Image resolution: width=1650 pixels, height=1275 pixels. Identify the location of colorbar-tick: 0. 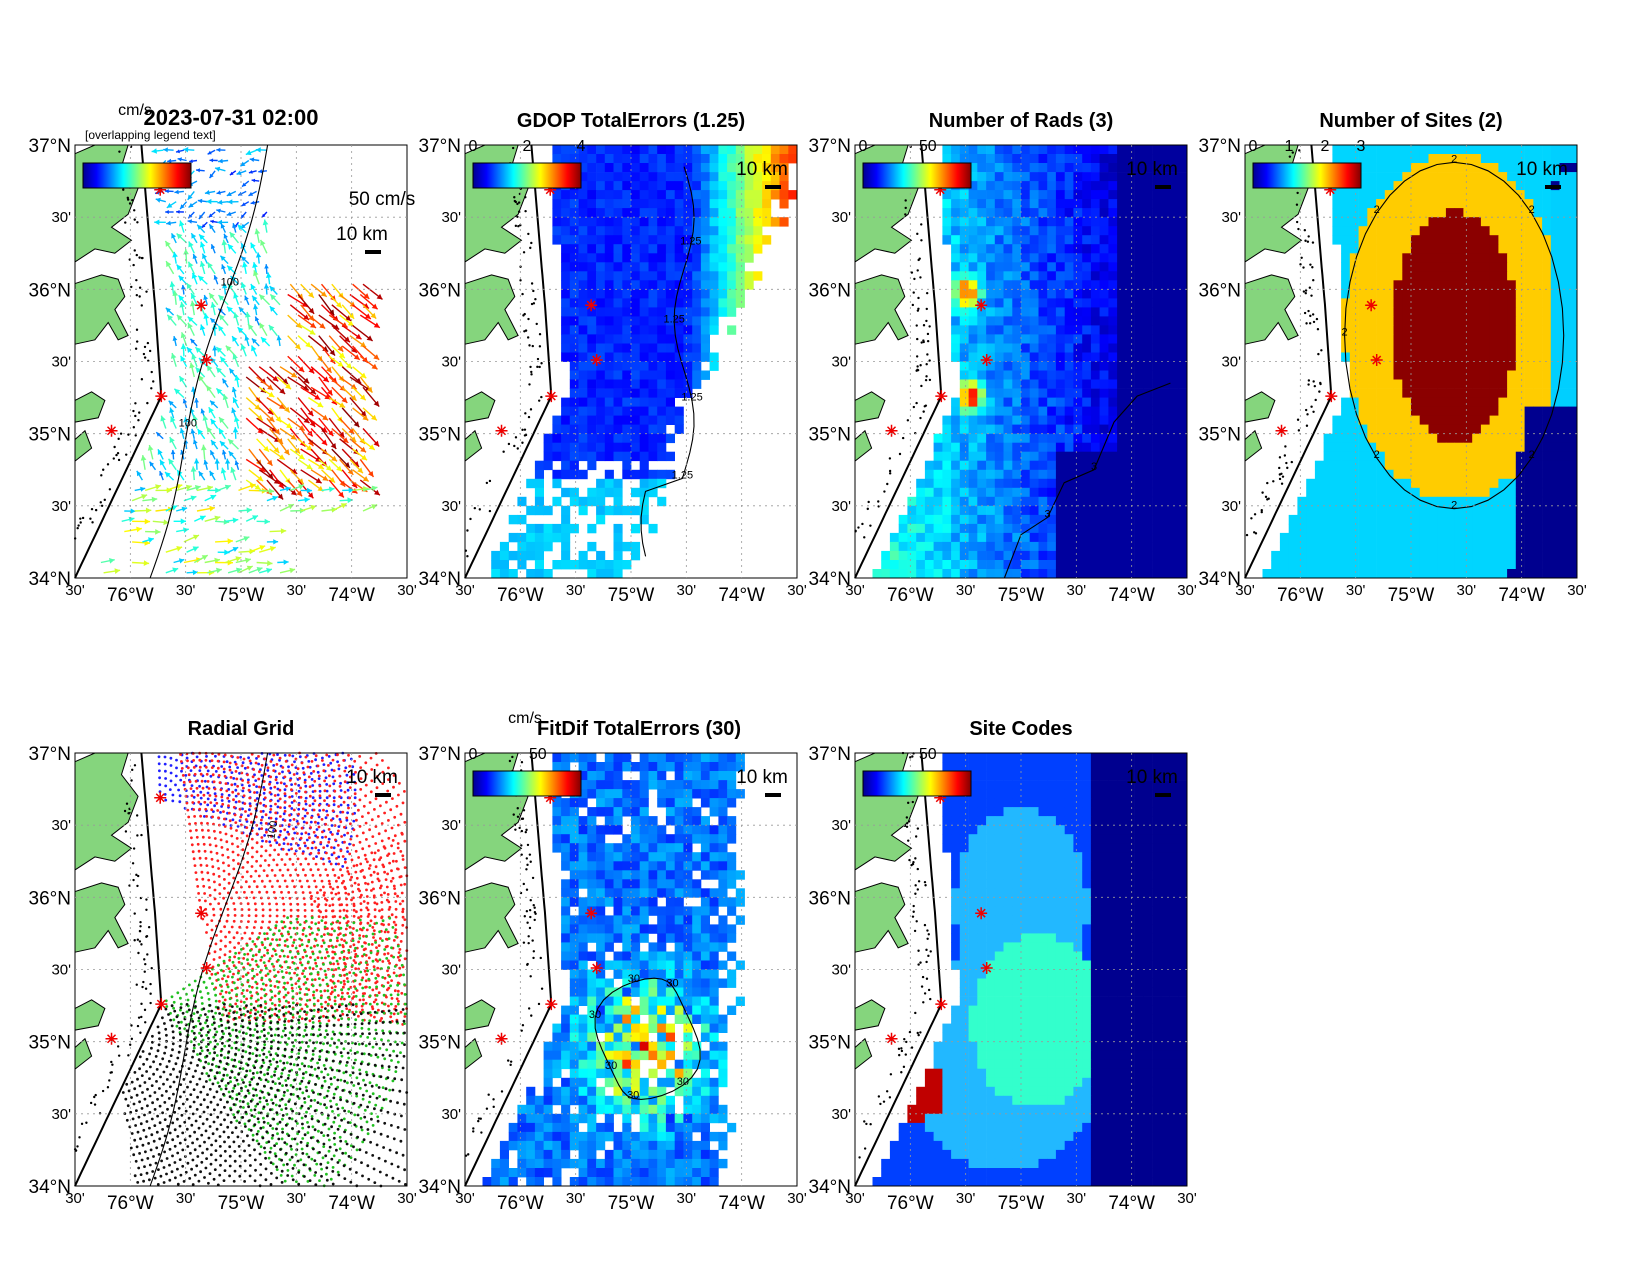
(473, 146).